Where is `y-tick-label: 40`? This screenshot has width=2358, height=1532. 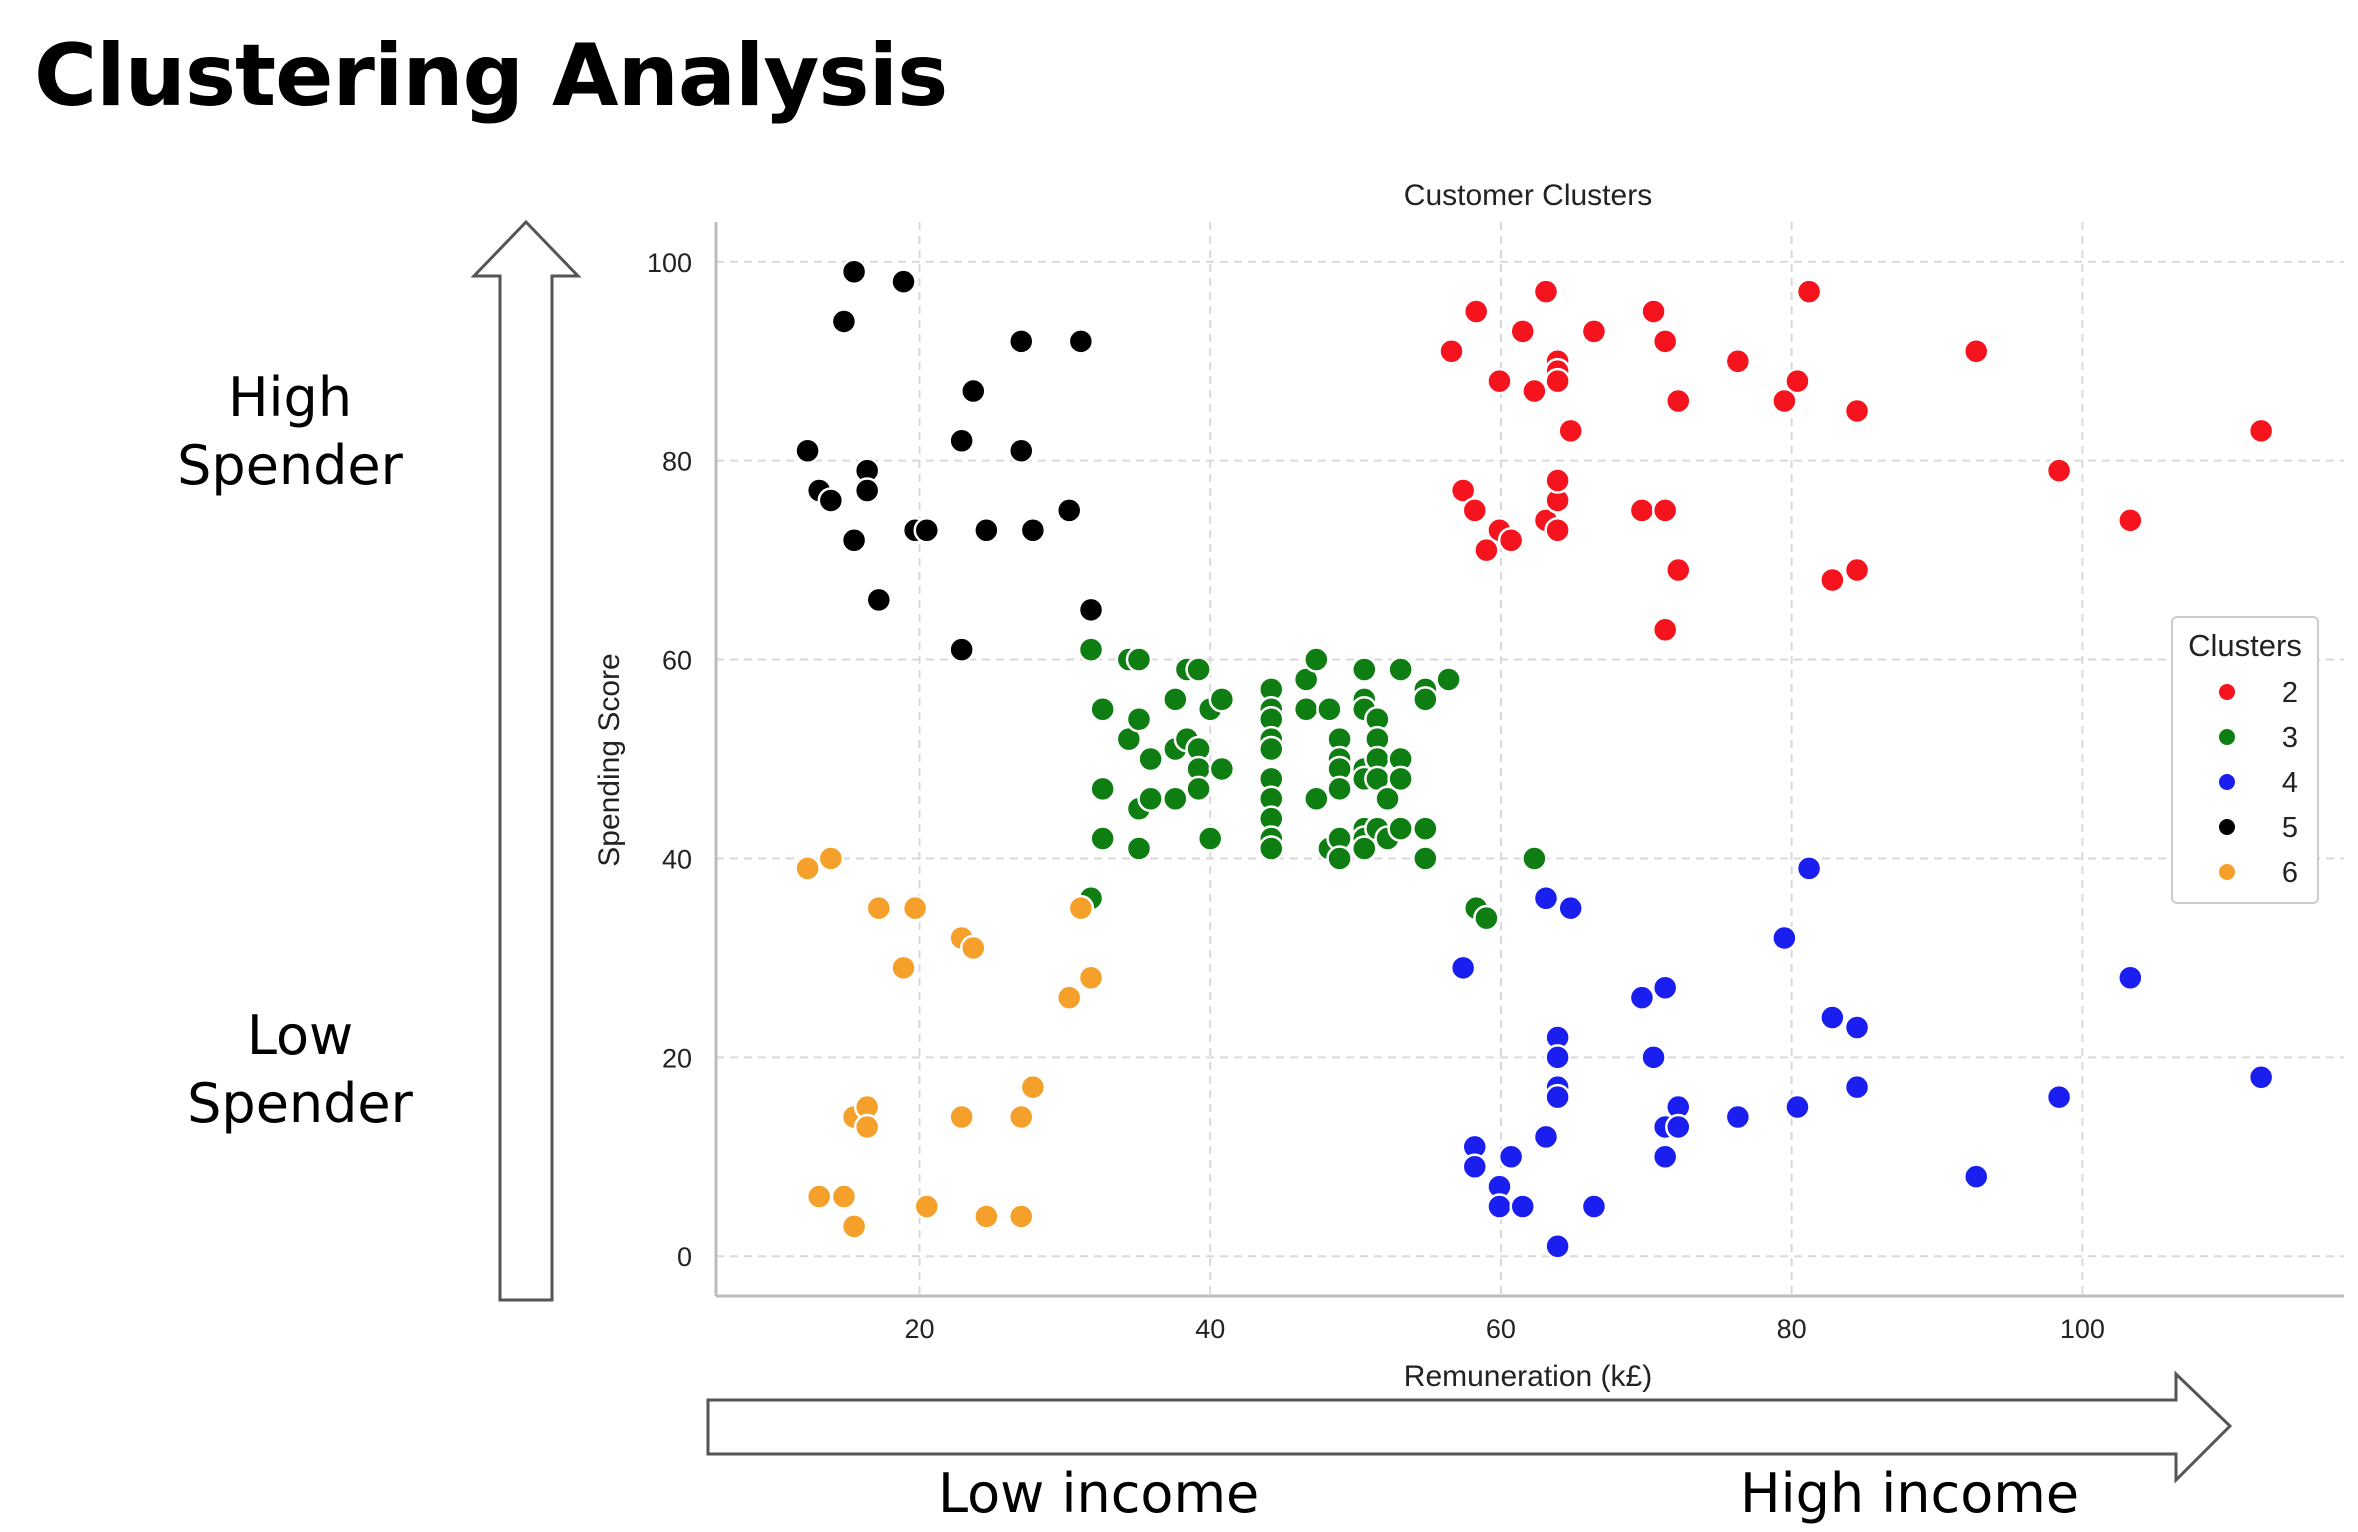 y-tick-label: 40 is located at coordinates (677, 859).